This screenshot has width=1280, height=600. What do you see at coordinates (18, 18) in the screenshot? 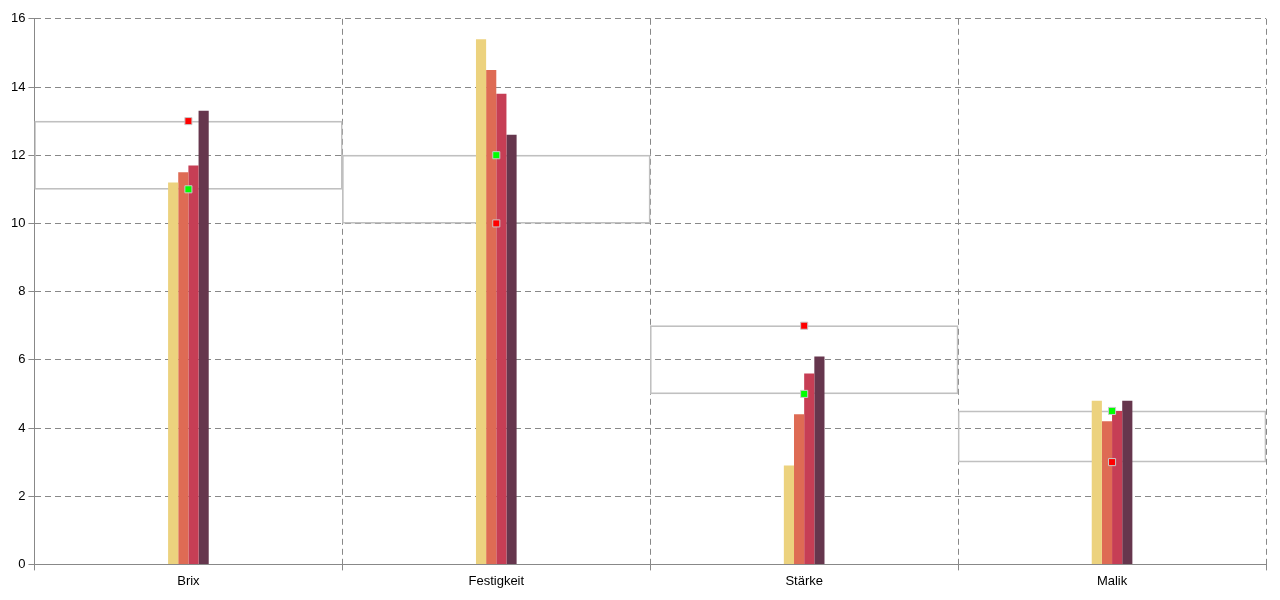
I see `y-tick-label: 16` at bounding box center [18, 18].